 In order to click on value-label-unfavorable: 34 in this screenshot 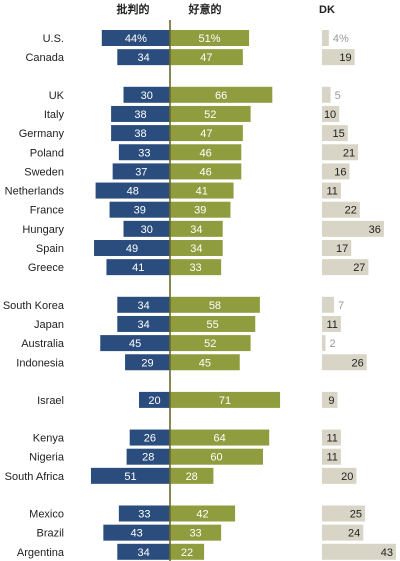, I will do `click(144, 58)`.